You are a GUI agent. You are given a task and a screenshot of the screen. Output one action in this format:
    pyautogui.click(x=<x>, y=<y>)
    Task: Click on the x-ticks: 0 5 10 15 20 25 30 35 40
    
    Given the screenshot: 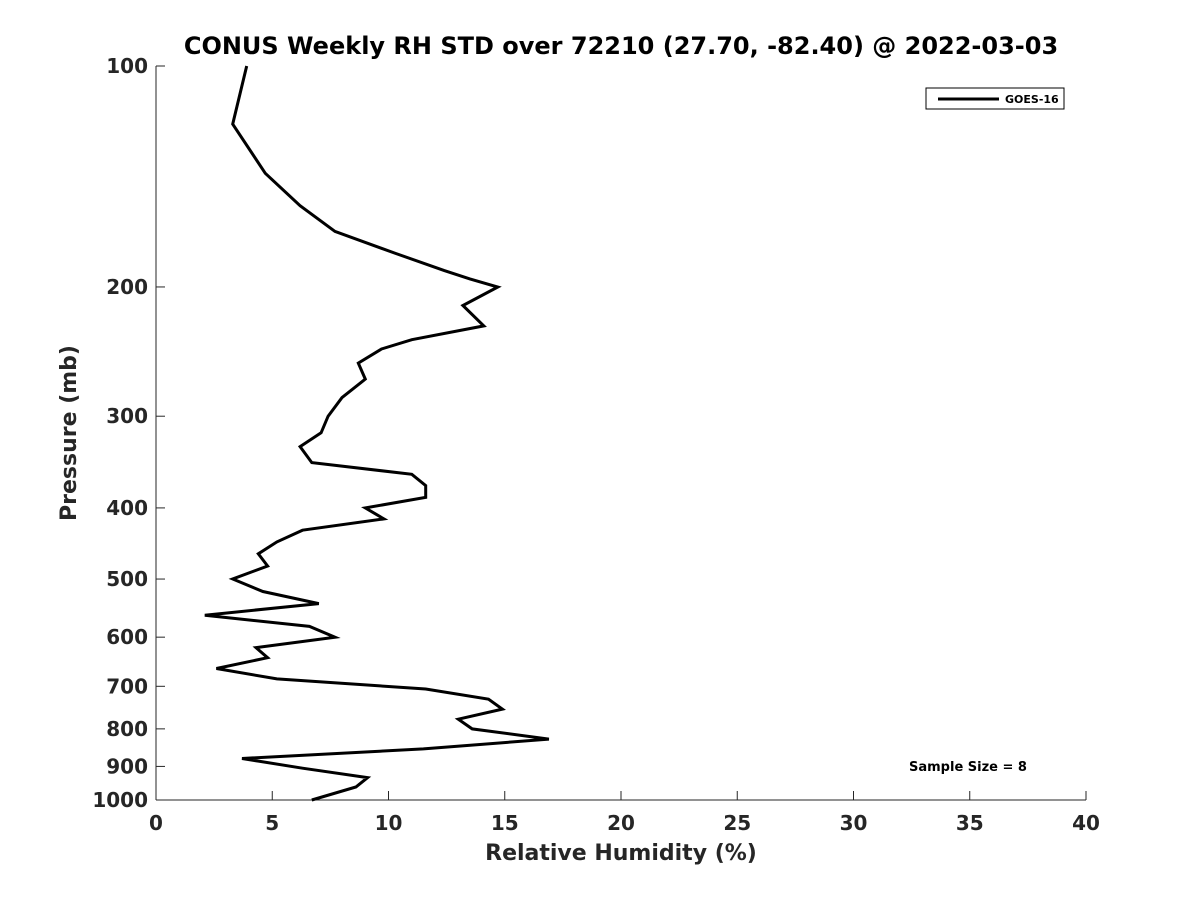 What is the action you would take?
    pyautogui.click(x=624, y=813)
    